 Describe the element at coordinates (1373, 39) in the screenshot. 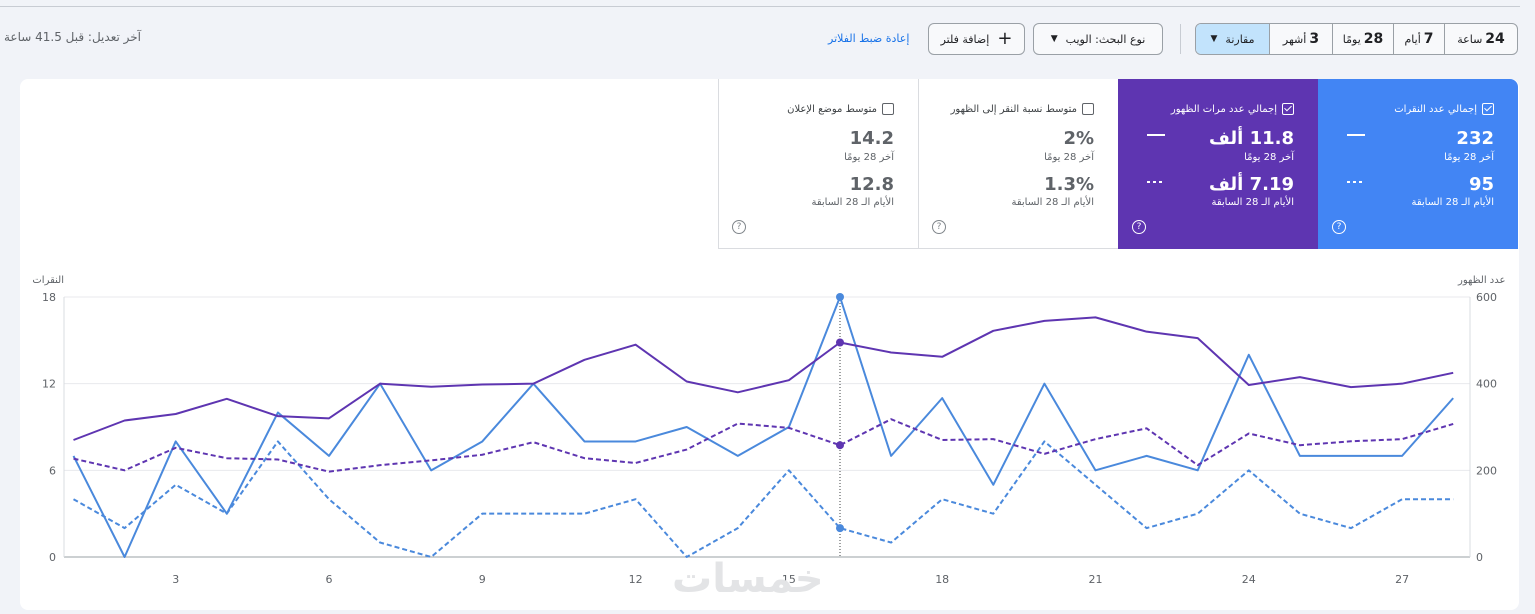

I see `range-number: 28` at that location.